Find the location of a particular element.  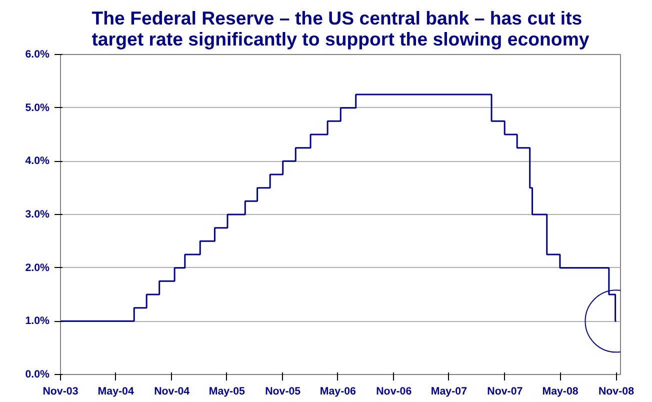

y-tick-label: 1.0% is located at coordinates (37, 321).